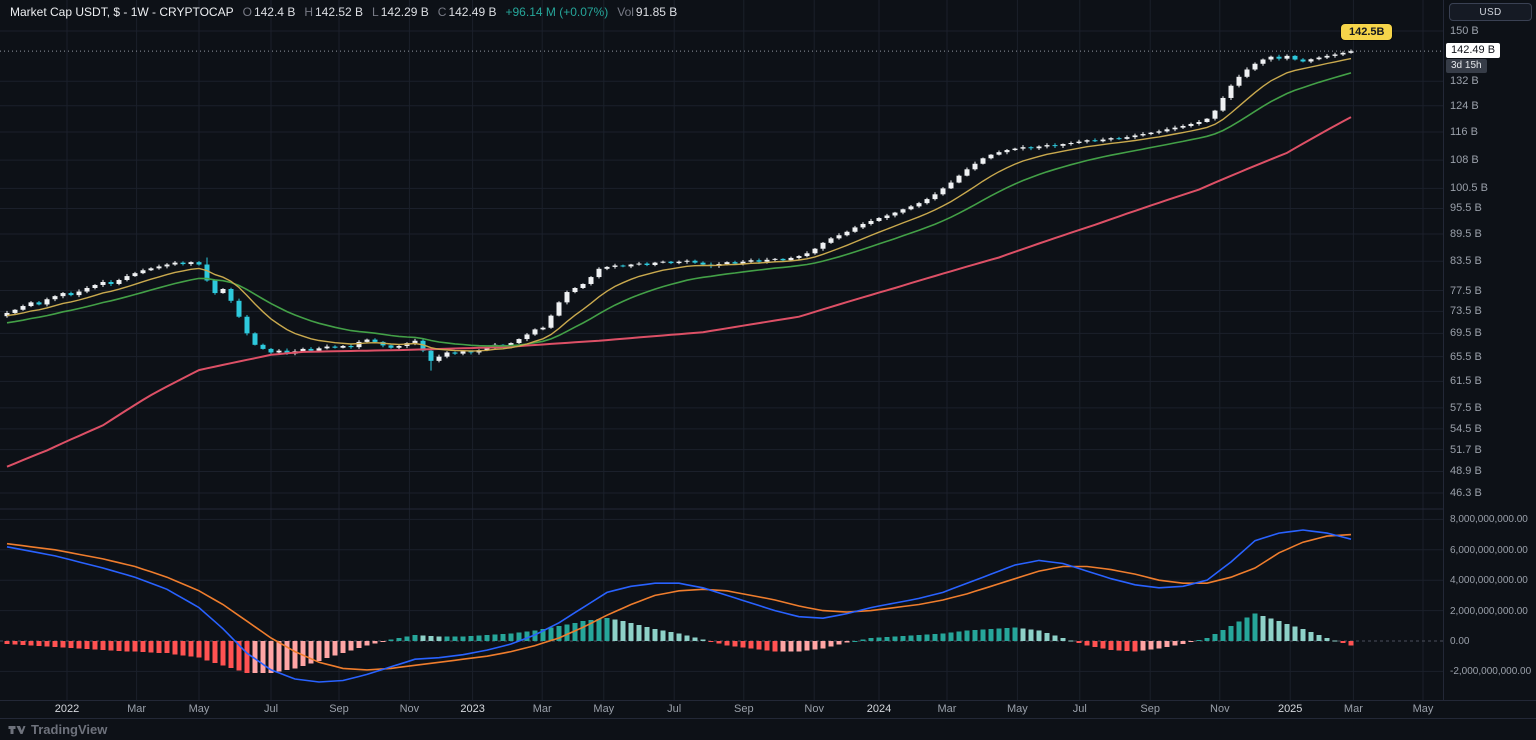  Describe the element at coordinates (17, 729) in the screenshot. I see `tradingview-logo-icon` at that location.